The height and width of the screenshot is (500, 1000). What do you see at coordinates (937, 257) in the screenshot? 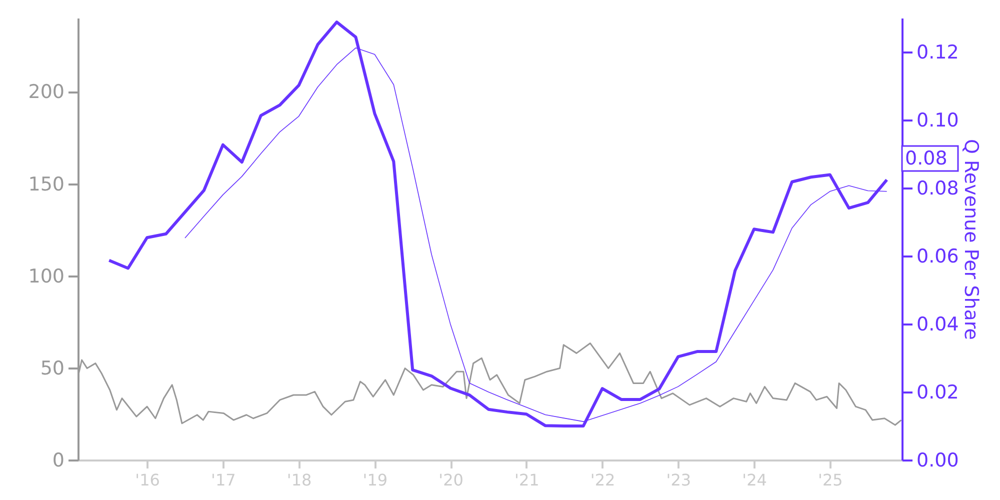
I see `y2-tick-label: 0.06` at bounding box center [937, 257].